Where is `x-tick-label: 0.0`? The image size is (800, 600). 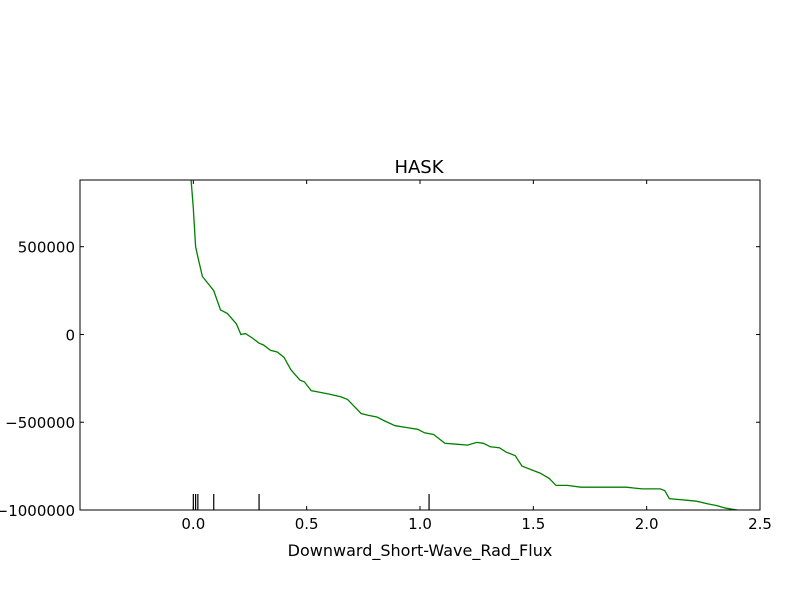
x-tick-label: 0.0 is located at coordinates (193, 524).